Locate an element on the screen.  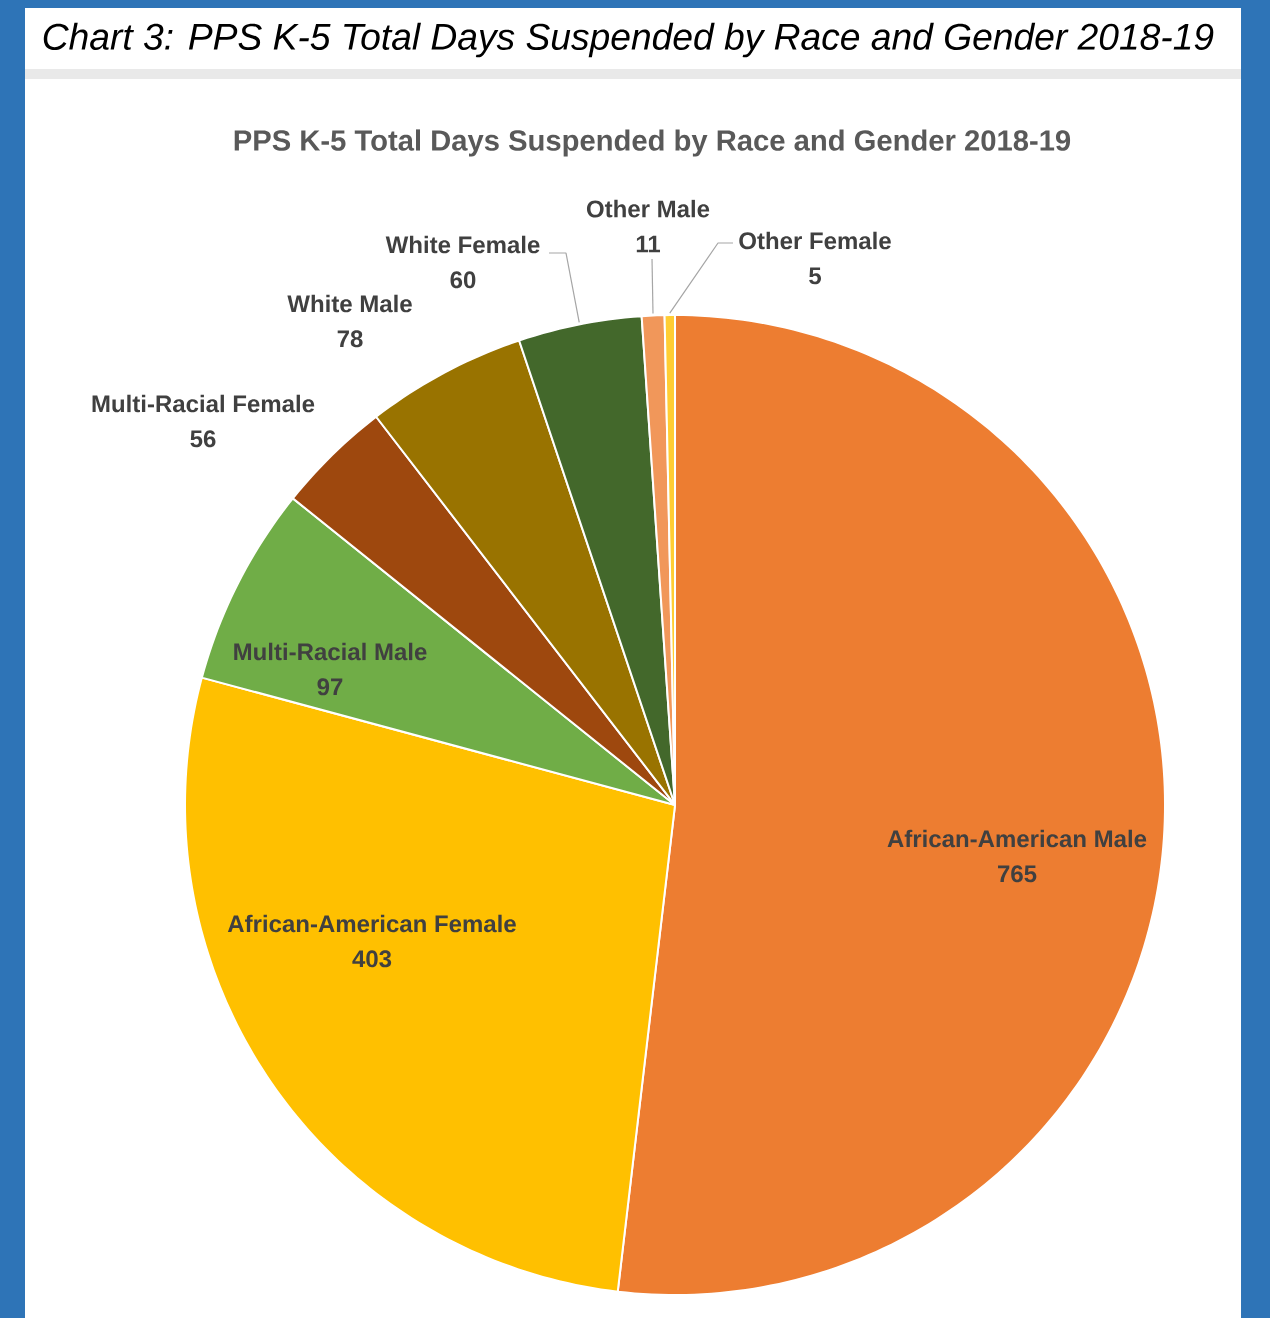
data-label: 5 is located at coordinates (815, 276).